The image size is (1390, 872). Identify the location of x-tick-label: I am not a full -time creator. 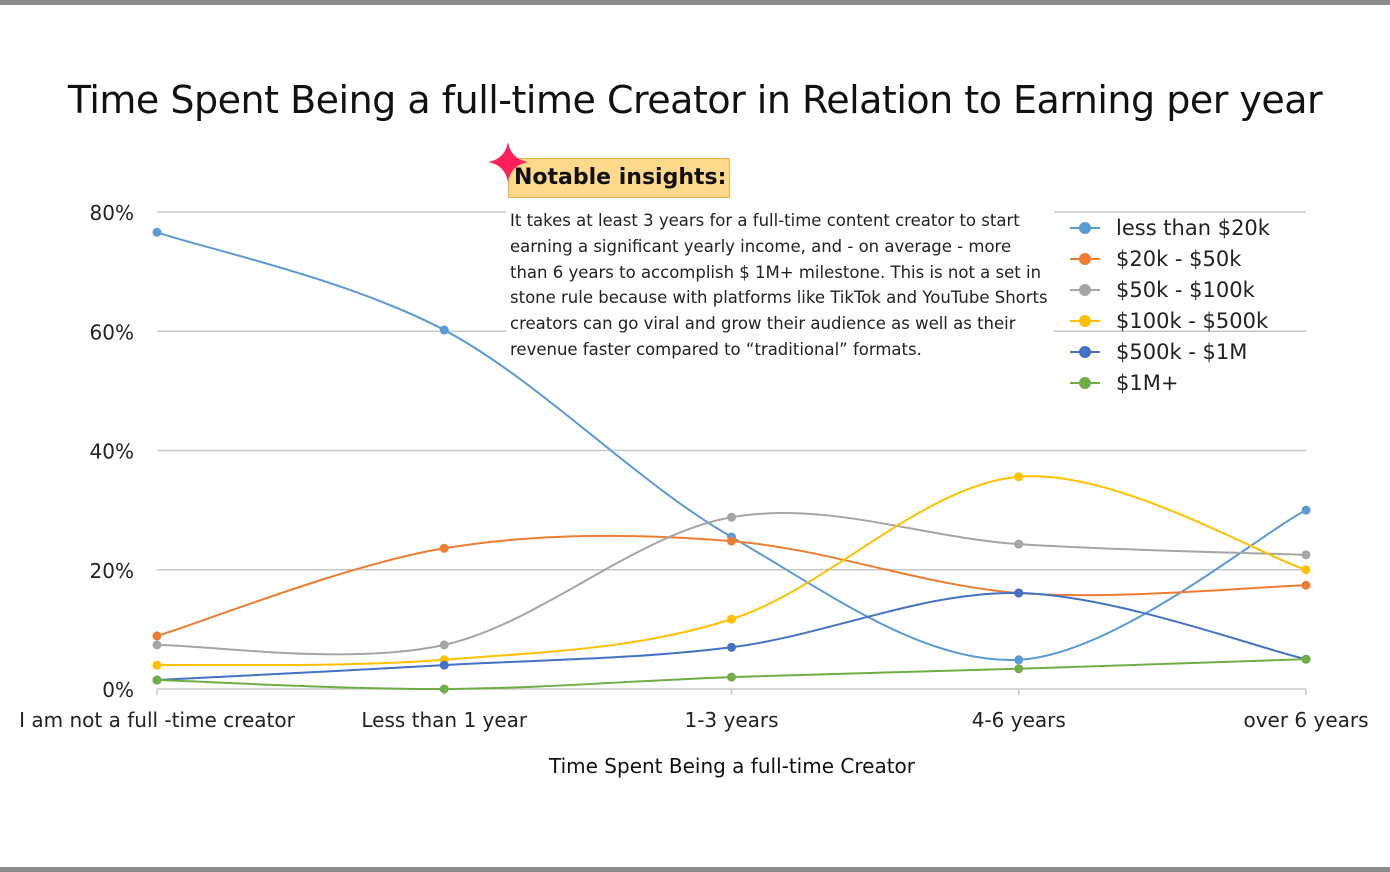
(157, 720).